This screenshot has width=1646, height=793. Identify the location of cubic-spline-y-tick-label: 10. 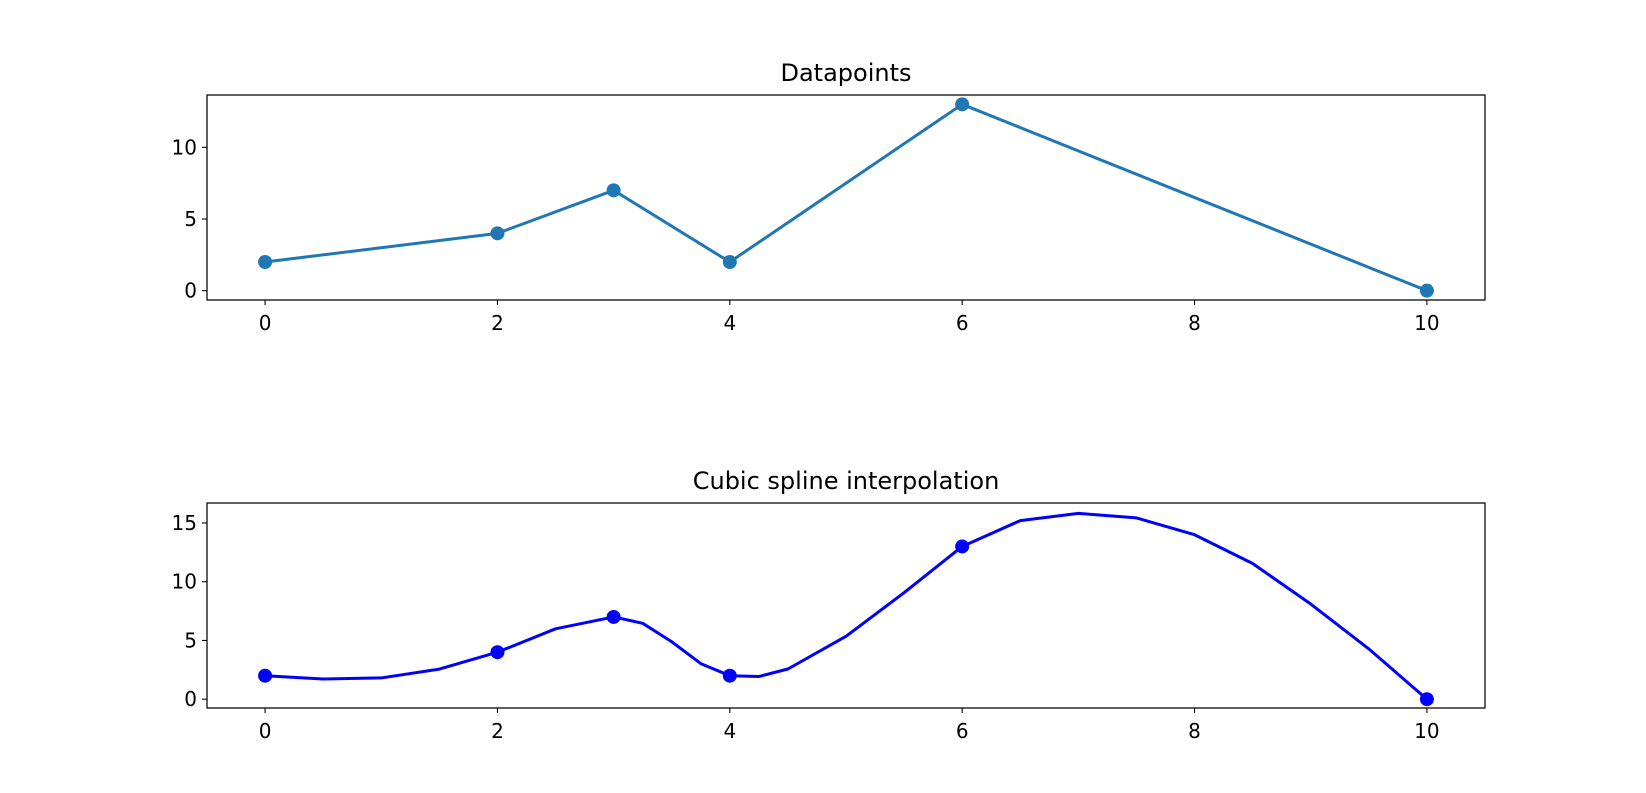
(184, 582).